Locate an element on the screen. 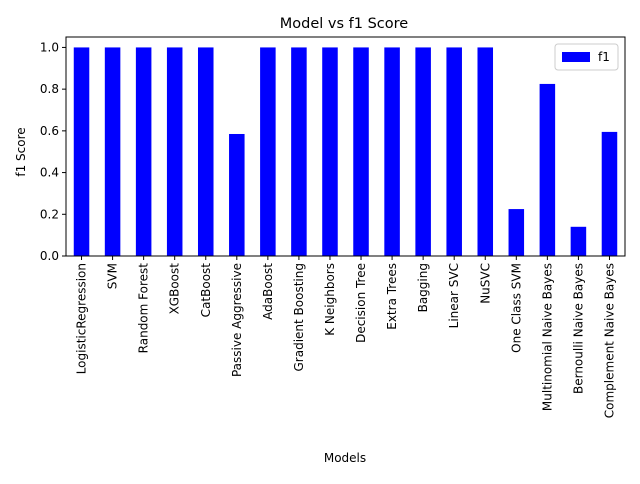 This screenshot has width=640, height=484. y-tick-label-3: 0.6 is located at coordinates (49, 131).